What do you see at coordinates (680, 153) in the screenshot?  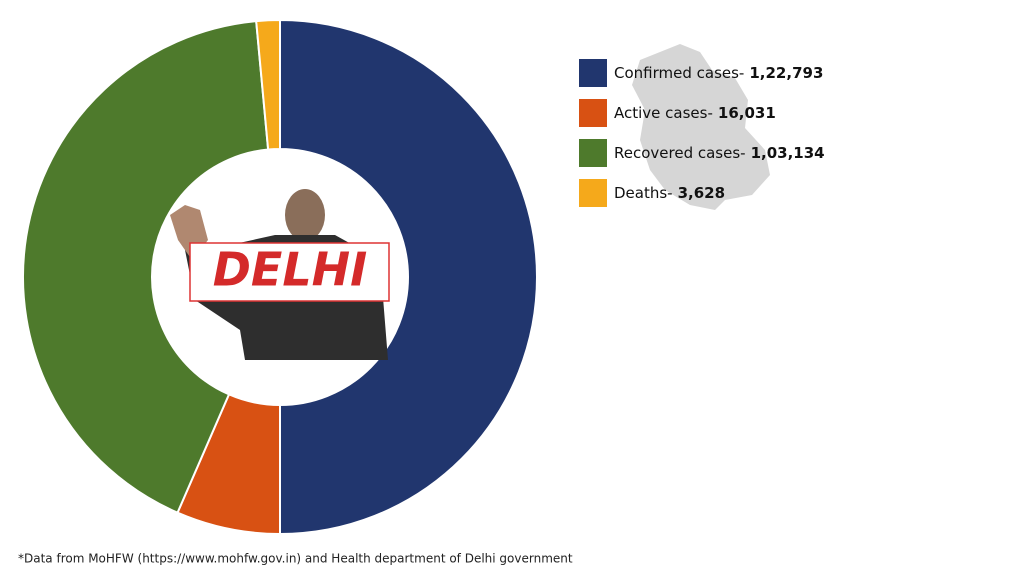 I see `legend-label: Recovered cases-` at bounding box center [680, 153].